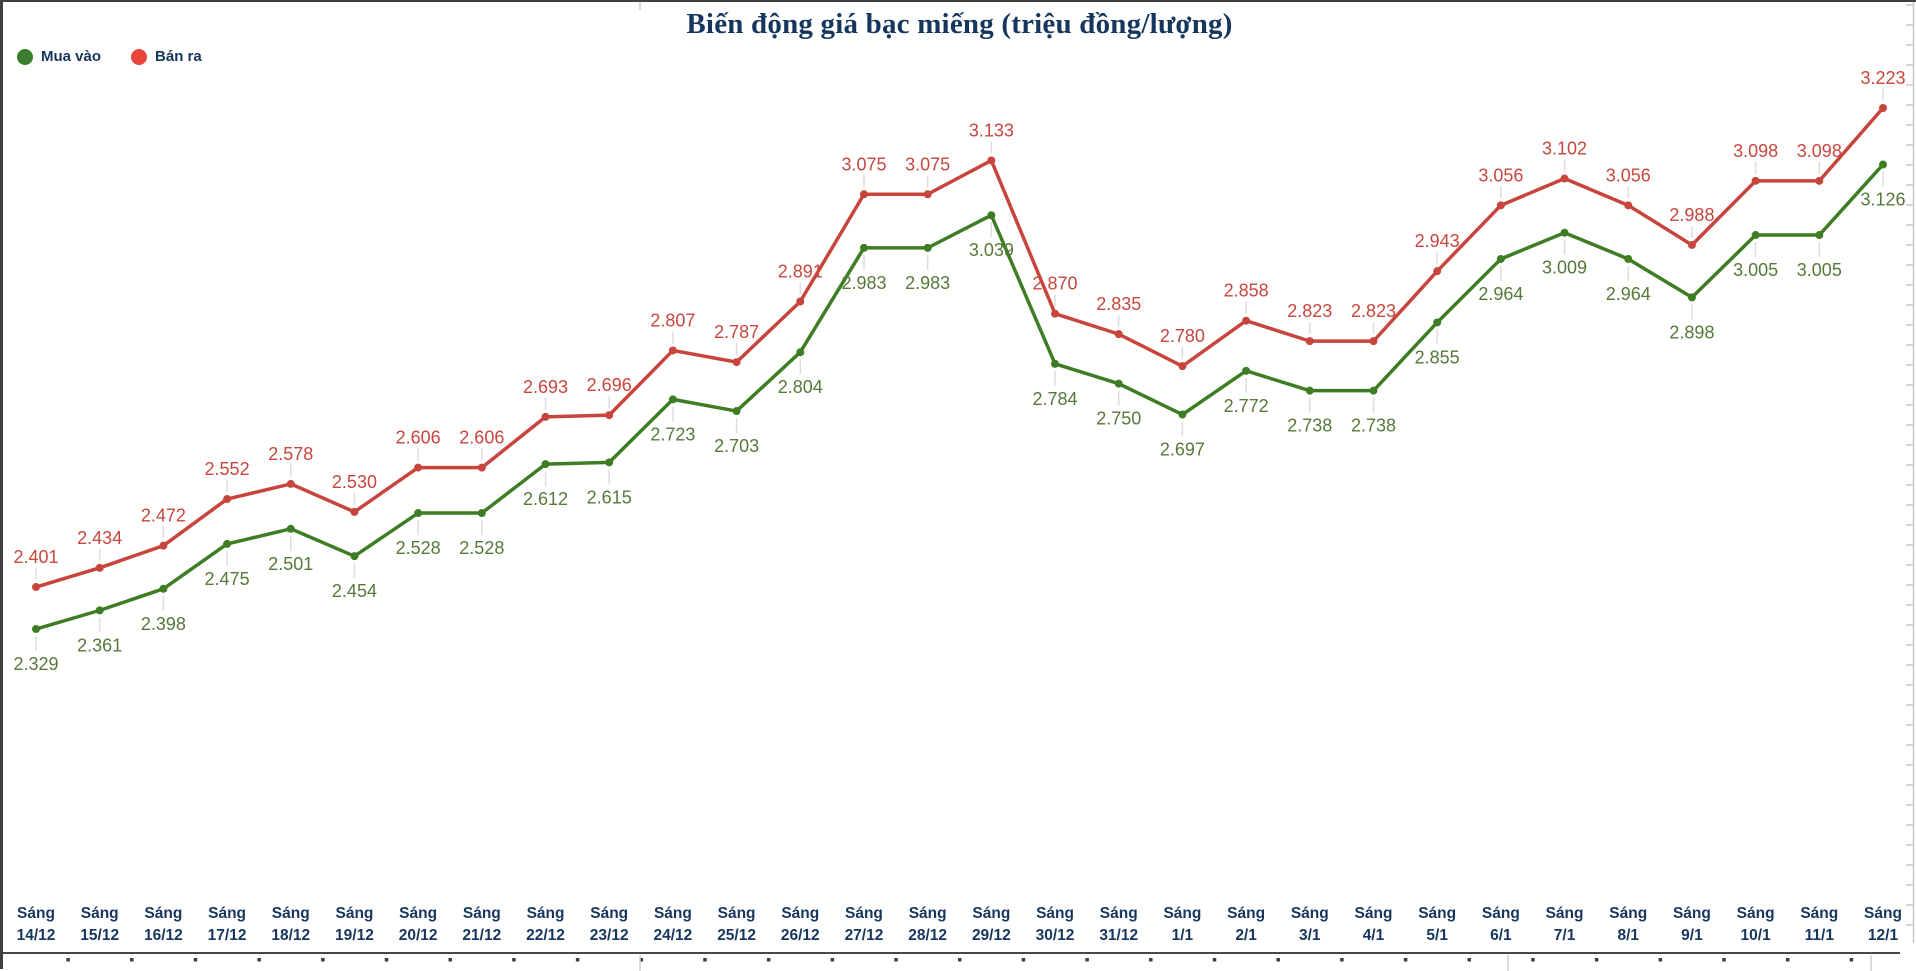 This screenshot has width=1916, height=971. What do you see at coordinates (354, 591) in the screenshot?
I see `svg-text: 2.454` at bounding box center [354, 591].